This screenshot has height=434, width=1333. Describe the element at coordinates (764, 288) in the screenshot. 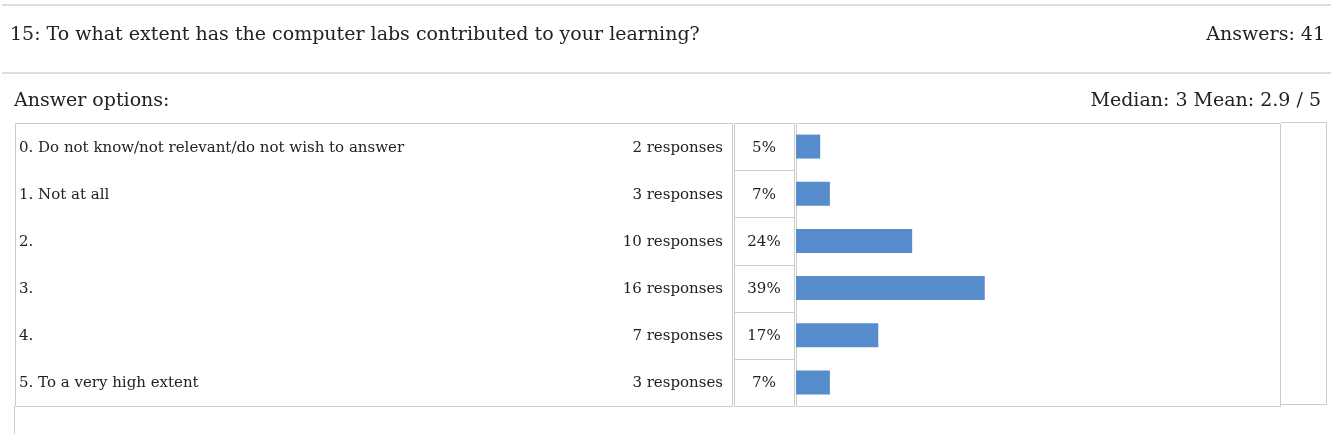

I see `data-label: 39%` at that location.